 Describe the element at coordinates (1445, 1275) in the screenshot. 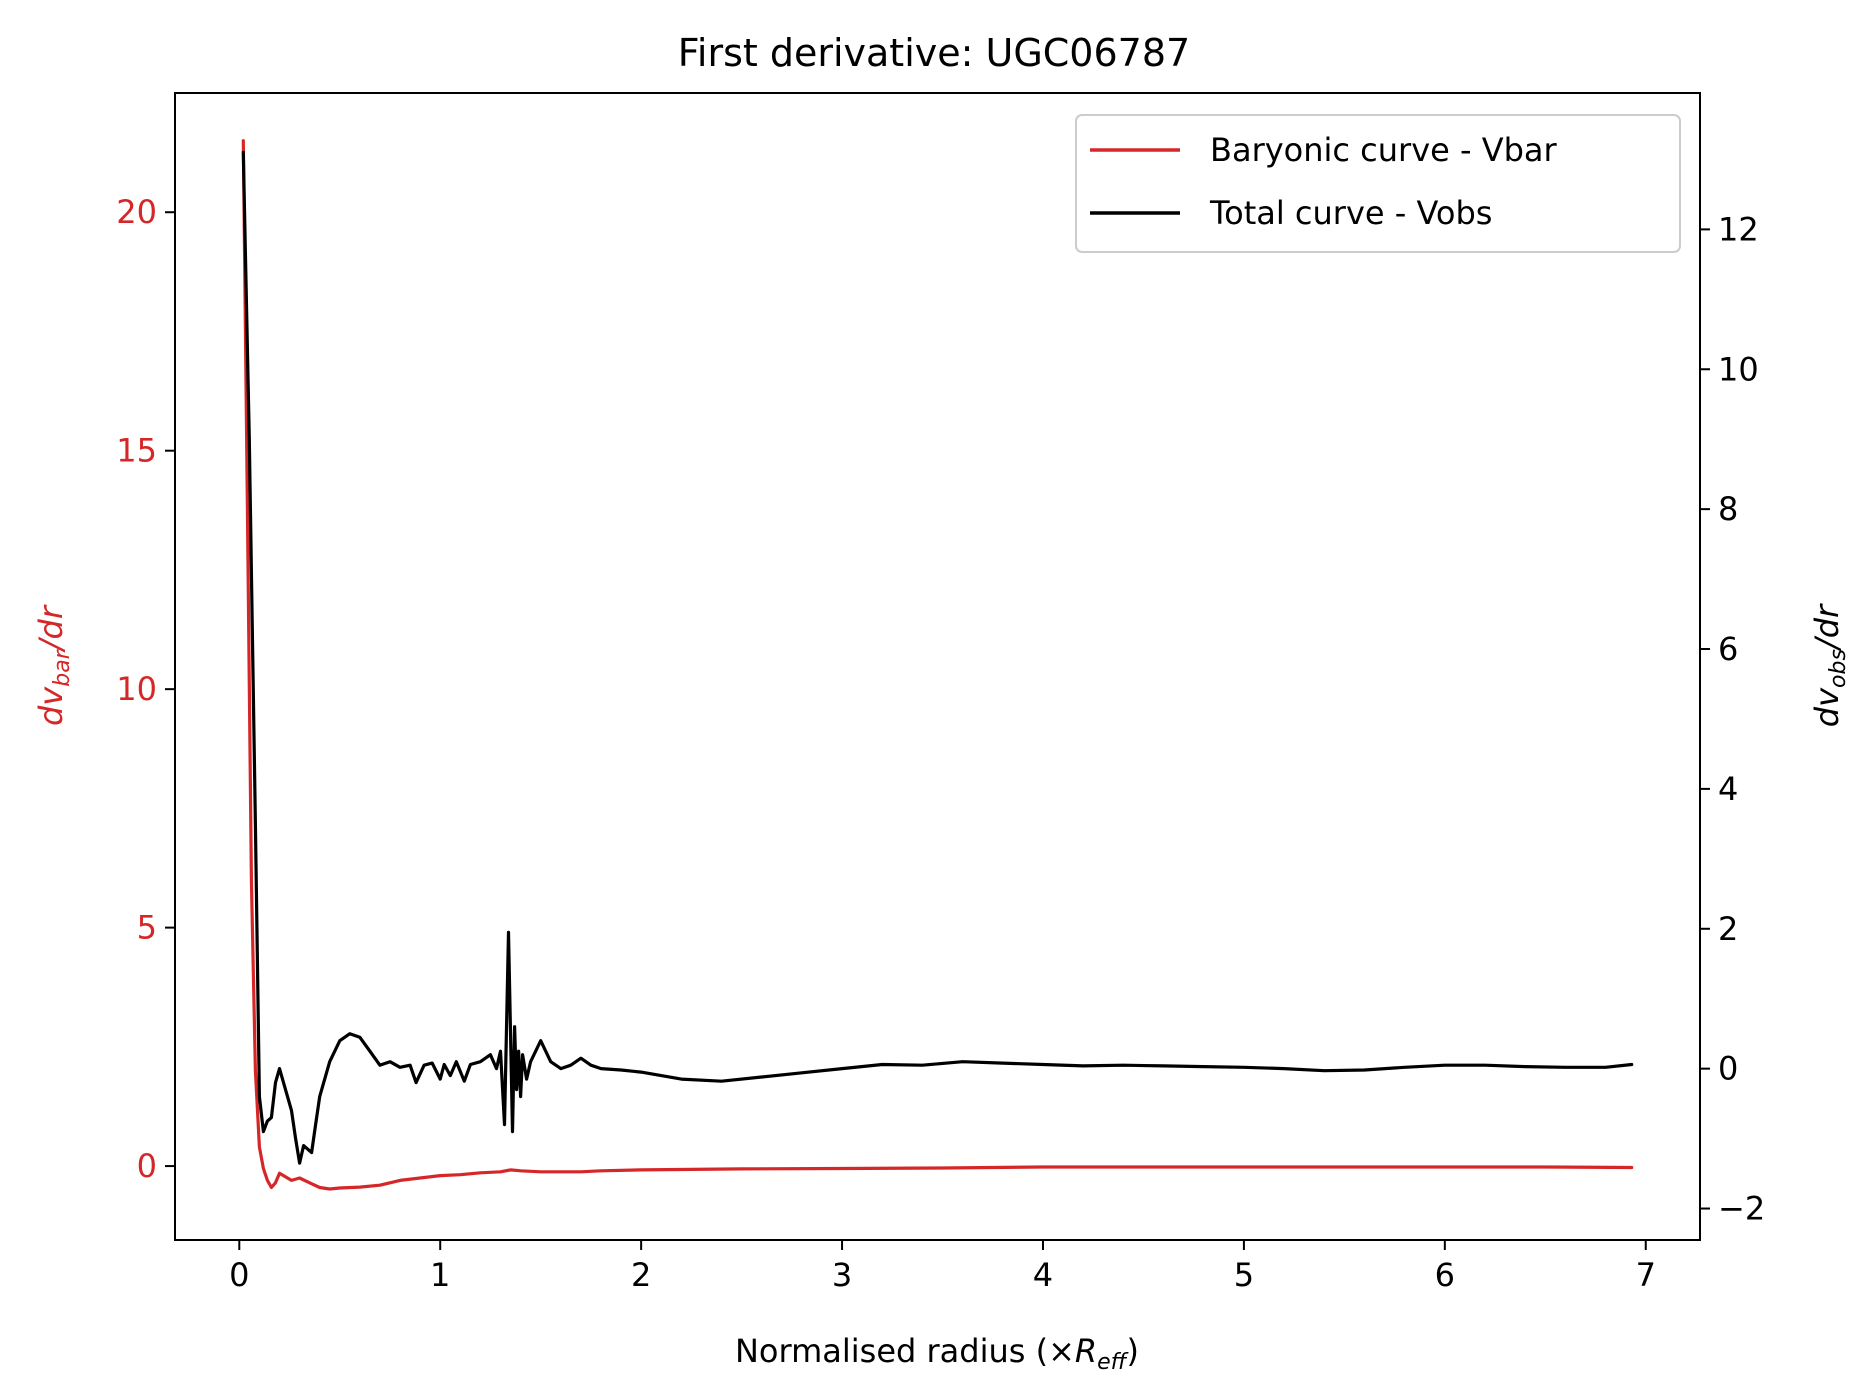

I see `x-tick-label: 6` at that location.